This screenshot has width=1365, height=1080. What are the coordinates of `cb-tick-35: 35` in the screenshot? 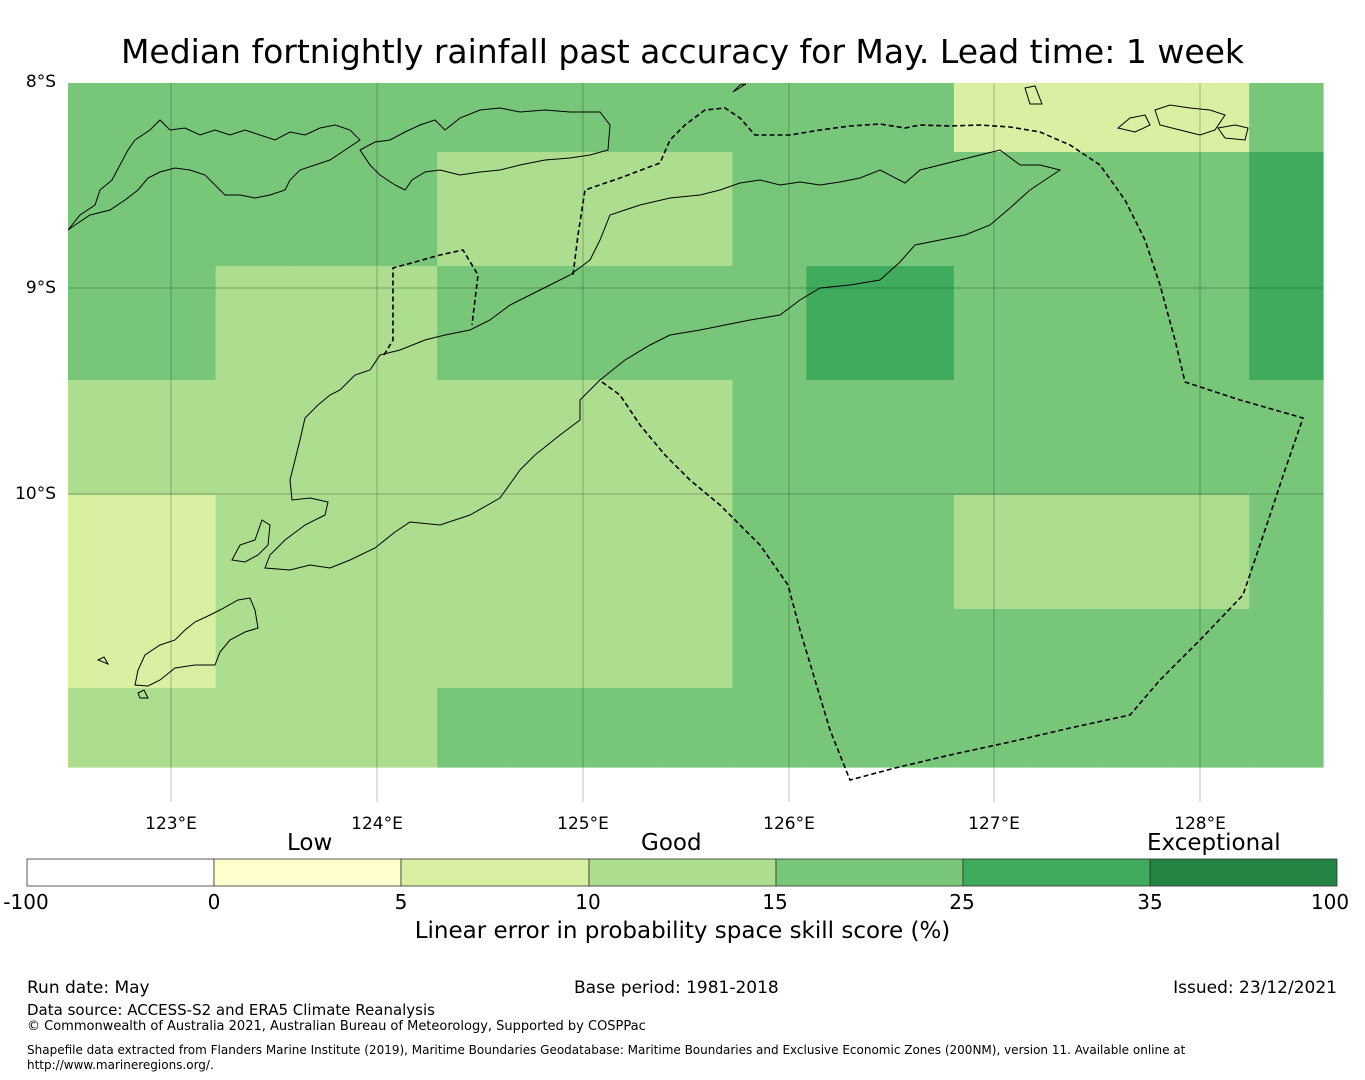 It's located at (1150, 902).